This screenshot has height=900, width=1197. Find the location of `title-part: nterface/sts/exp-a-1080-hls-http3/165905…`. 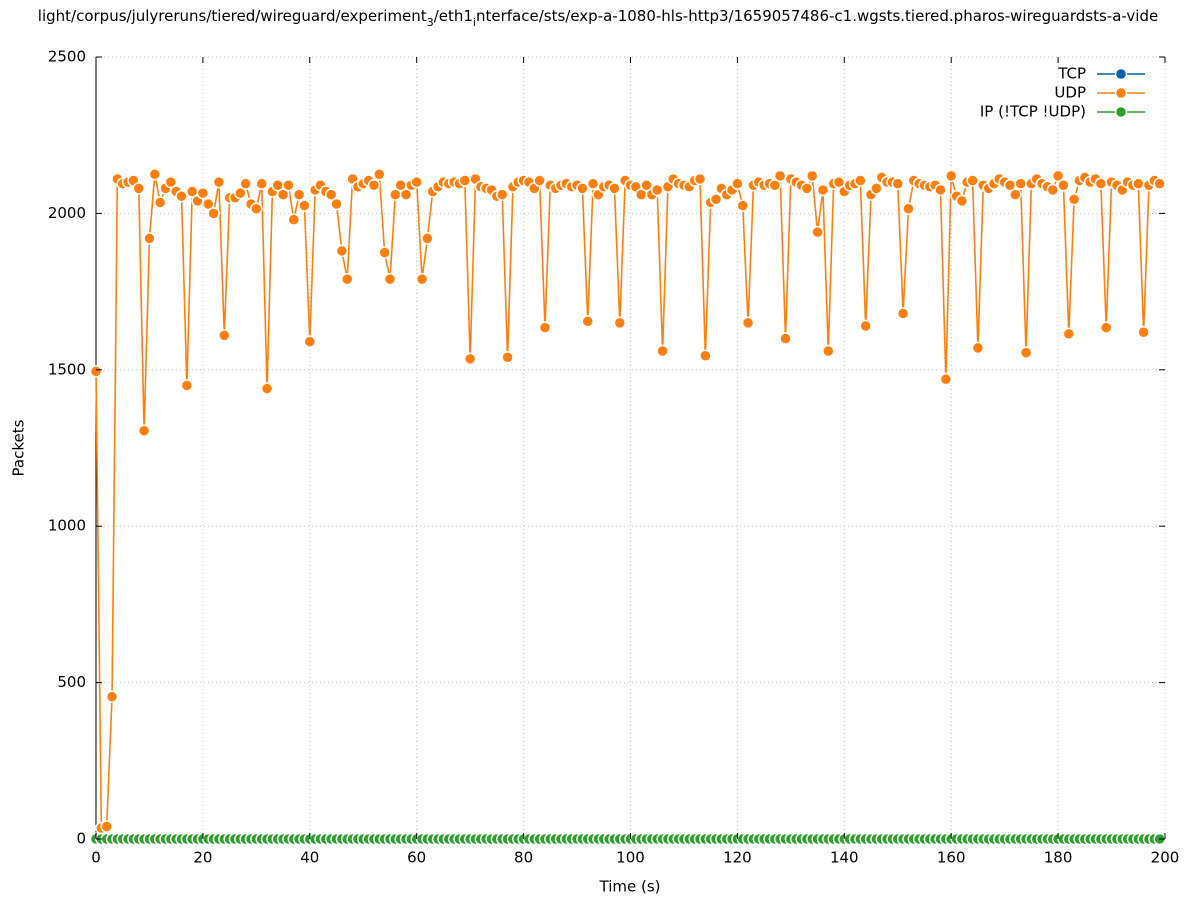

title-part: nterface/sts/exp-a-1080-hls-http3/165905… is located at coordinates (817, 16).